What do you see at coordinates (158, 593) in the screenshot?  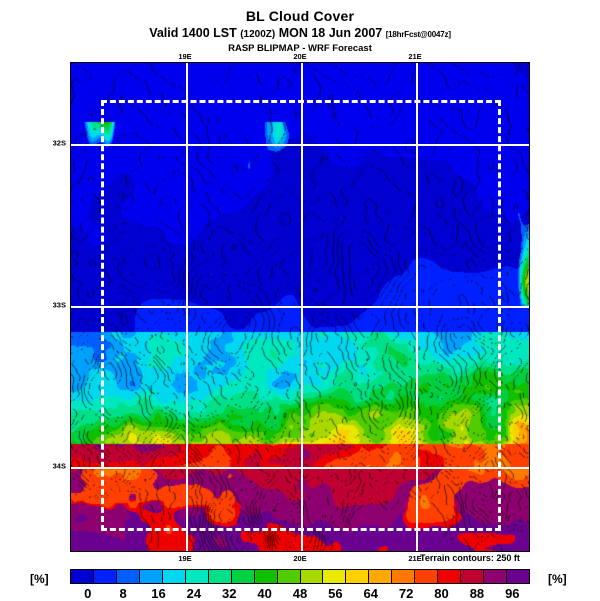 I see `colorbar-tick-label: 16` at bounding box center [158, 593].